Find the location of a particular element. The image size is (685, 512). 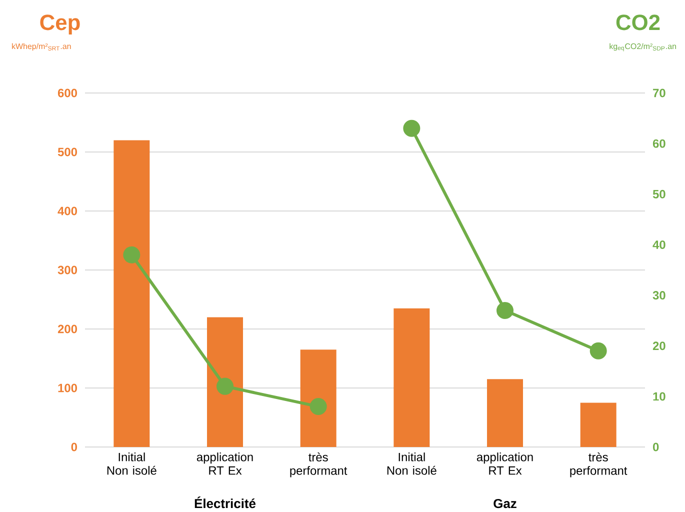

y-tick-label: 300 is located at coordinates (67, 270).